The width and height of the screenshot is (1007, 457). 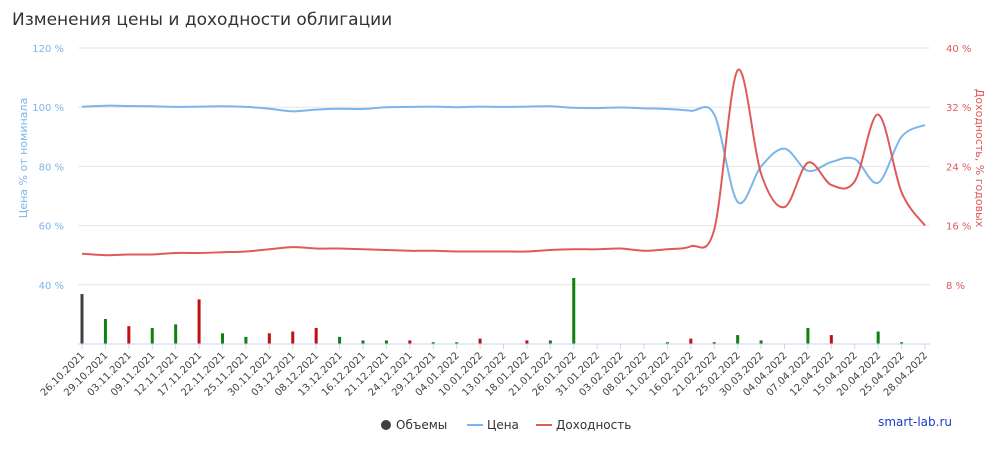 I want to click on legend-label-yield: Доходность, so click(x=593, y=425).